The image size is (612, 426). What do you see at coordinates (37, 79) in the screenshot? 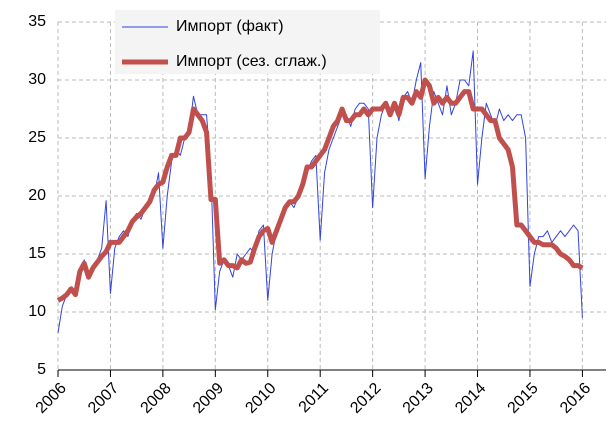
I see `y-tick-label: 30` at bounding box center [37, 79].